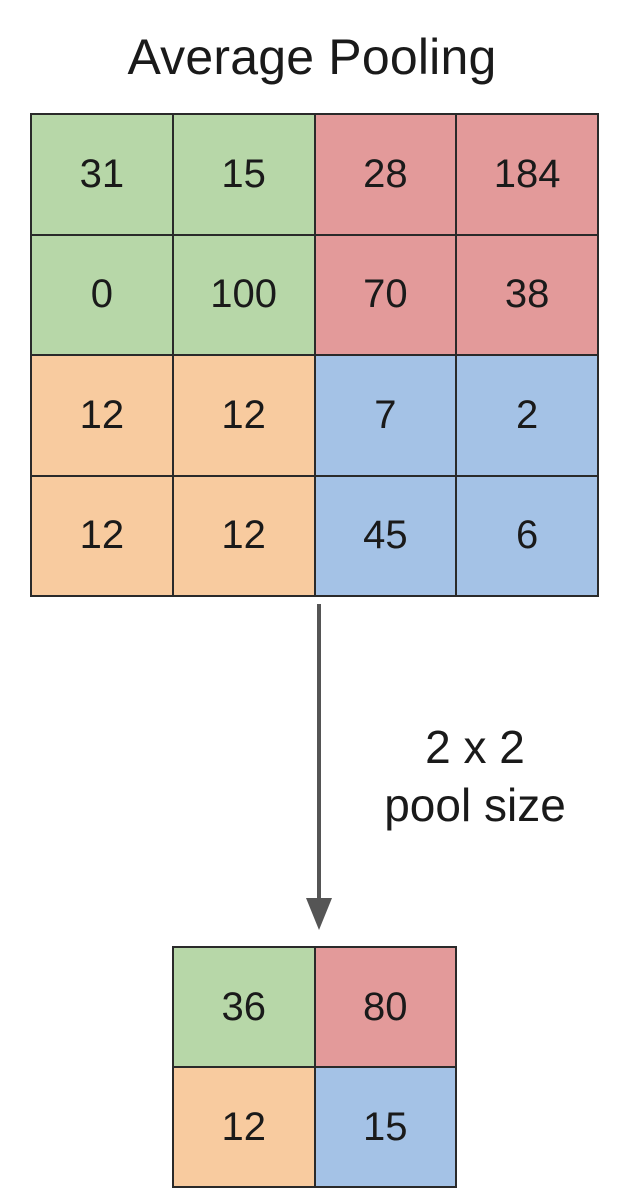 The image size is (624, 1202). What do you see at coordinates (312, 57) in the screenshot?
I see `diagram-title: Average Pooling` at bounding box center [312, 57].